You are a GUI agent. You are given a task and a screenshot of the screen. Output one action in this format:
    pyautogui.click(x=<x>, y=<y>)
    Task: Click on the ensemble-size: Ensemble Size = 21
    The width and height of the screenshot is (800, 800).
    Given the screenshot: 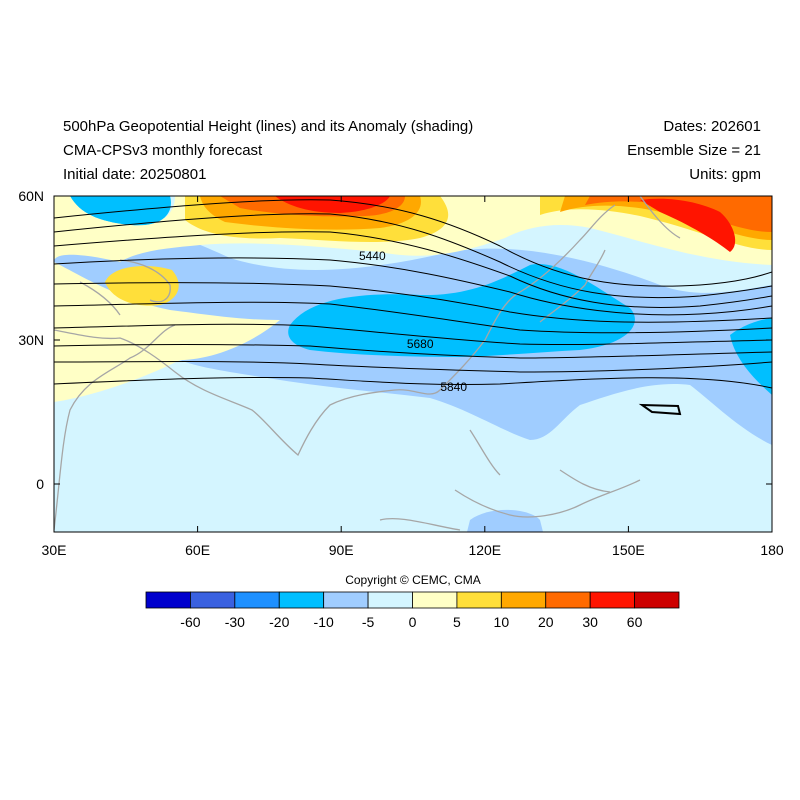 What is the action you would take?
    pyautogui.click(x=694, y=150)
    